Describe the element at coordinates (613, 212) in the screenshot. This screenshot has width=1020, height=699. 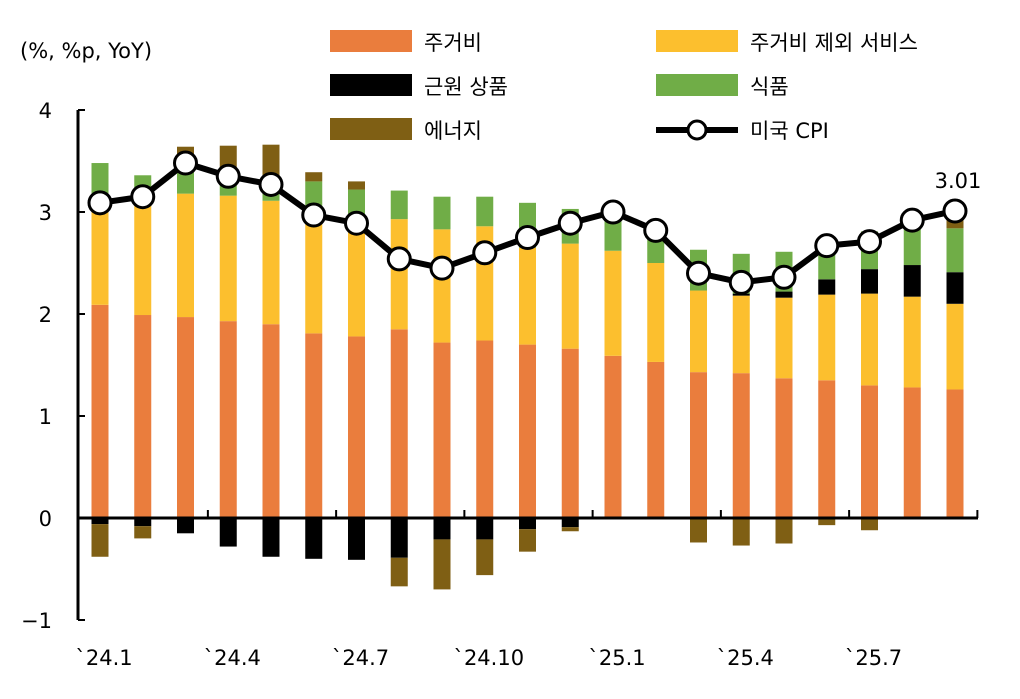
I see `cpi-point-25.1` at that location.